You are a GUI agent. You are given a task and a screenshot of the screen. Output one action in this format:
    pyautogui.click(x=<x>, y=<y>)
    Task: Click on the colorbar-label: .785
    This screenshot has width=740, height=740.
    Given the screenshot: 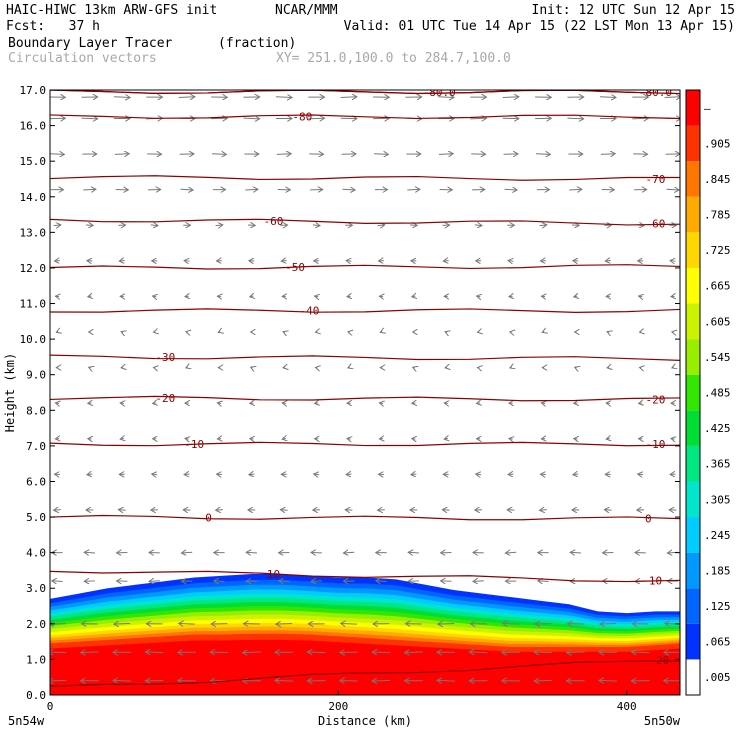 What is the action you would take?
    pyautogui.click(x=717, y=215)
    